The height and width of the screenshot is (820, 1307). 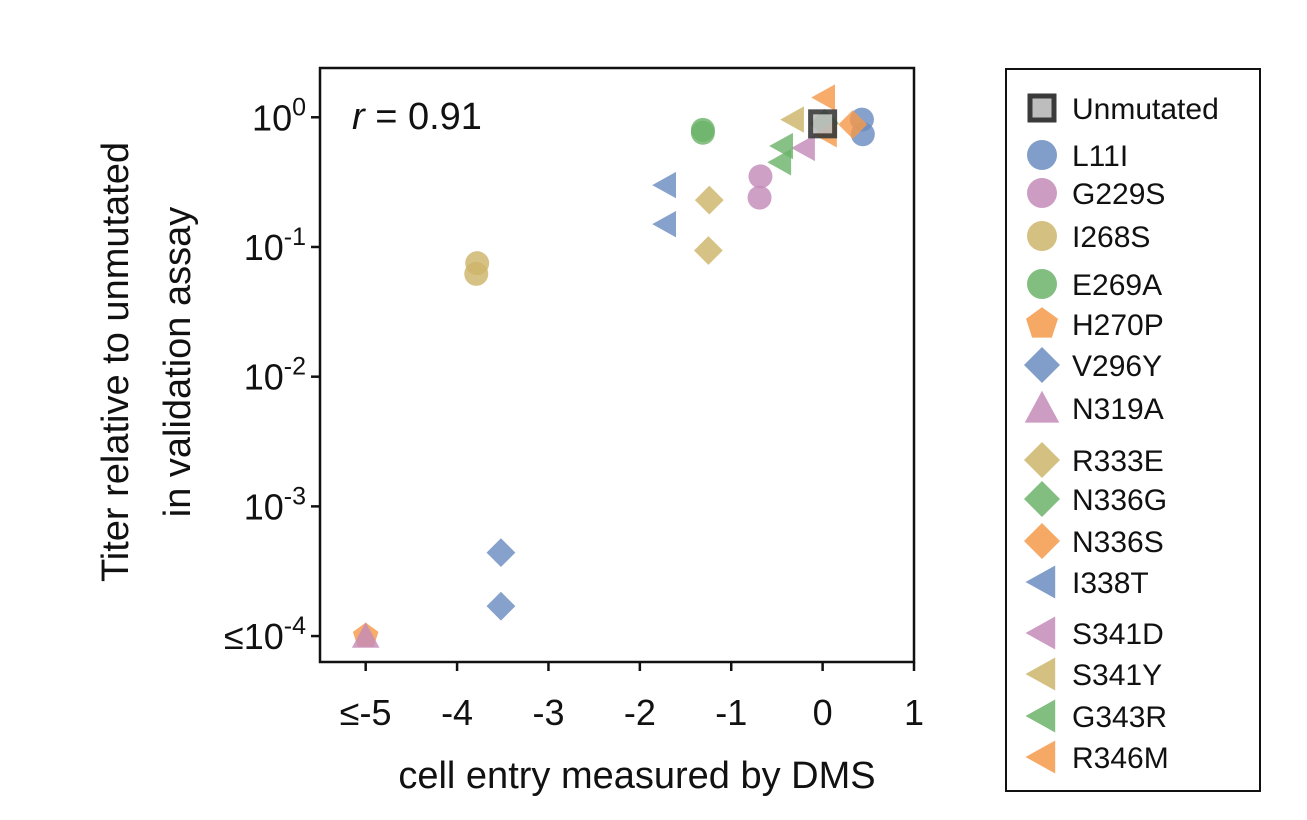 I want to click on x-tick-label: -4, so click(x=457, y=712).